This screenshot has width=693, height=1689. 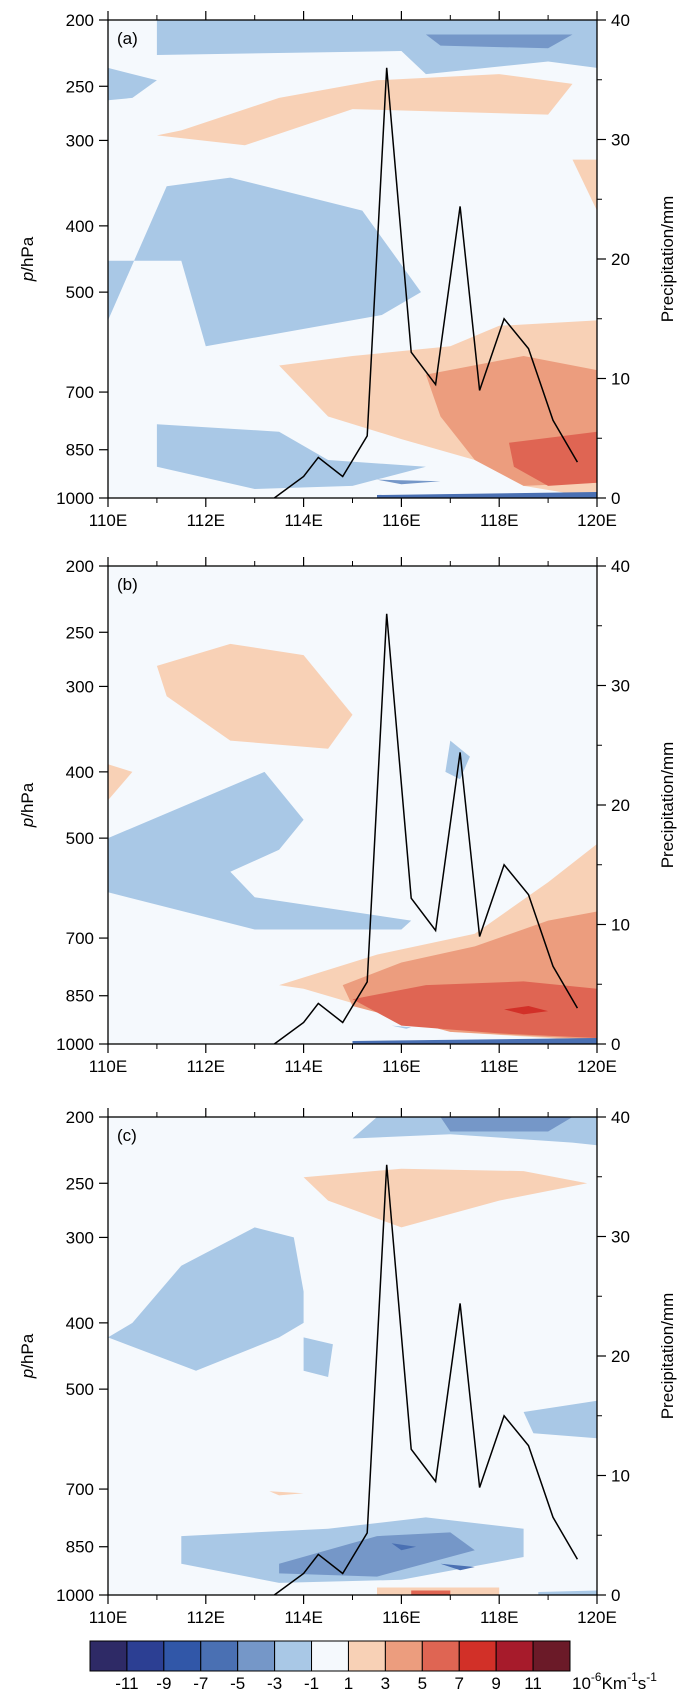 I want to click on colorbar-units-part: Km, so click(x=615, y=1681).